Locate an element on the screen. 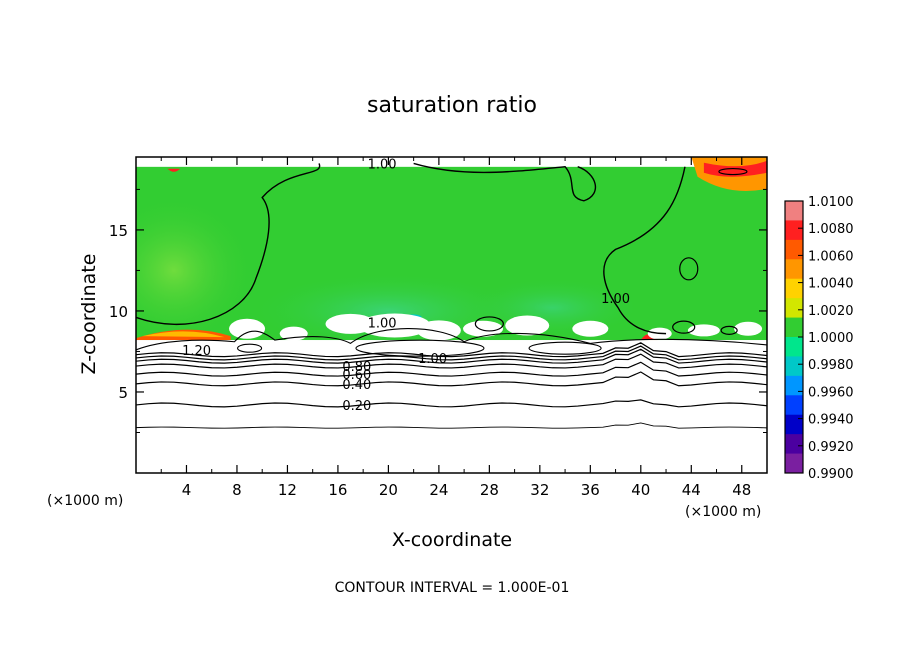 Image resolution: width=904 pixels, height=654 pixels. field-shading is located at coordinates (195, 270).